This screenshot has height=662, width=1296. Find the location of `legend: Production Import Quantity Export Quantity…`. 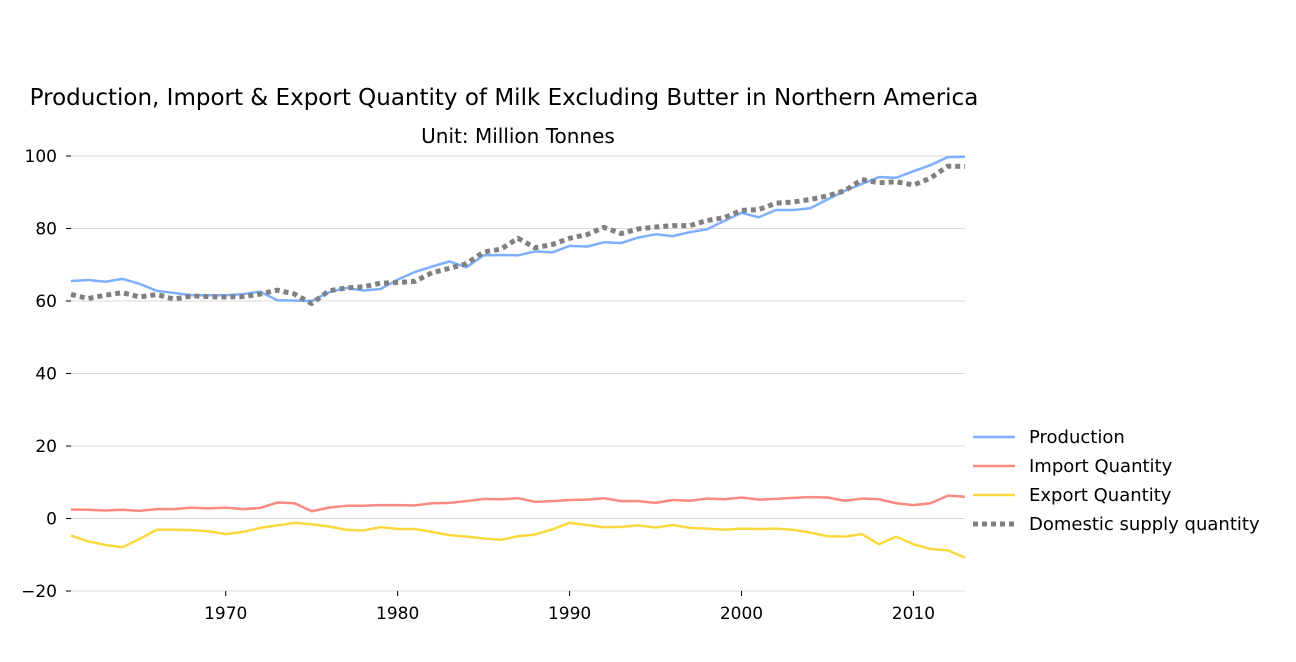

legend: Production Import Quantity Export Quantity… is located at coordinates (1116, 481).